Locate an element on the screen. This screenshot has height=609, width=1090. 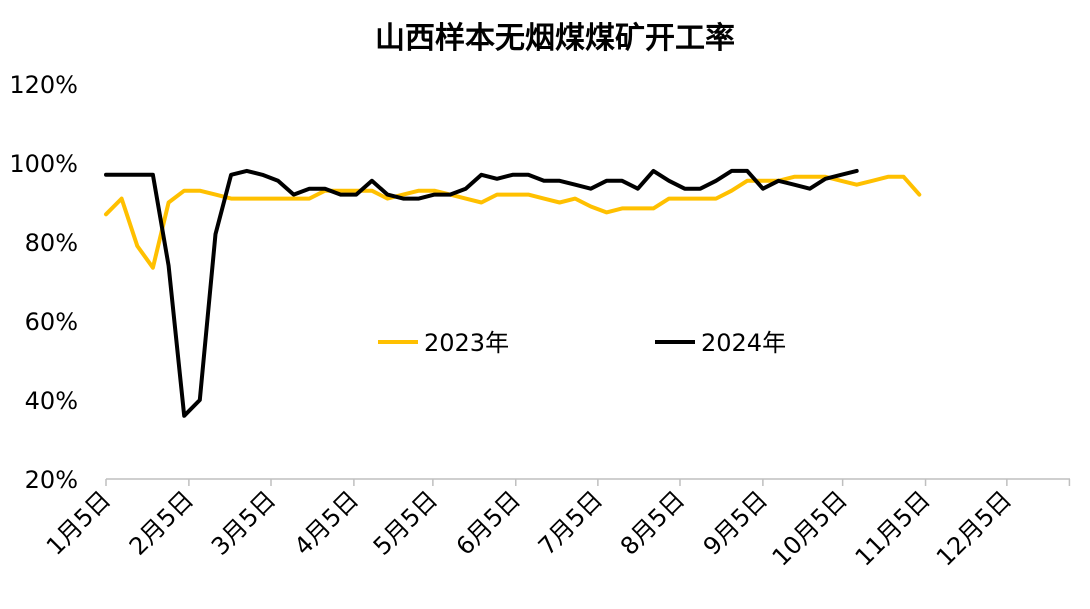
x-tick-label: 4月5日 is located at coordinates (326, 522).